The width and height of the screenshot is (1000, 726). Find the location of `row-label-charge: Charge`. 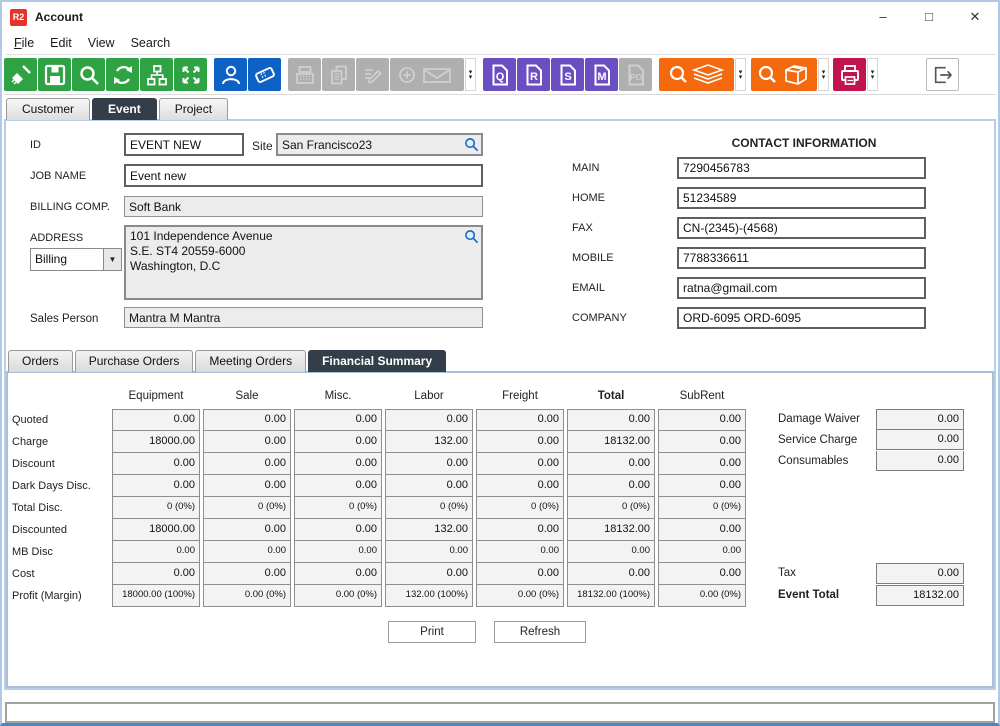

row-label-charge: Charge is located at coordinates (30, 442).